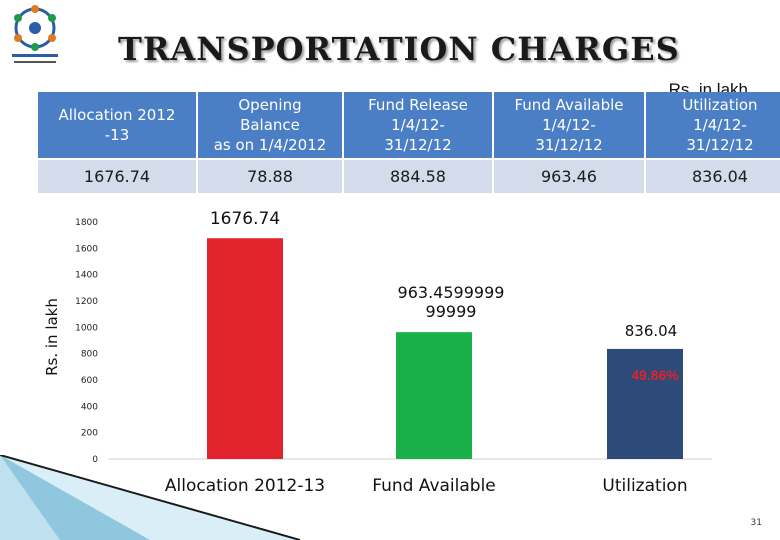 This screenshot has height=540, width=780. Describe the element at coordinates (418, 175) in the screenshot. I see `cell-fund-release: 884.58` at that location.